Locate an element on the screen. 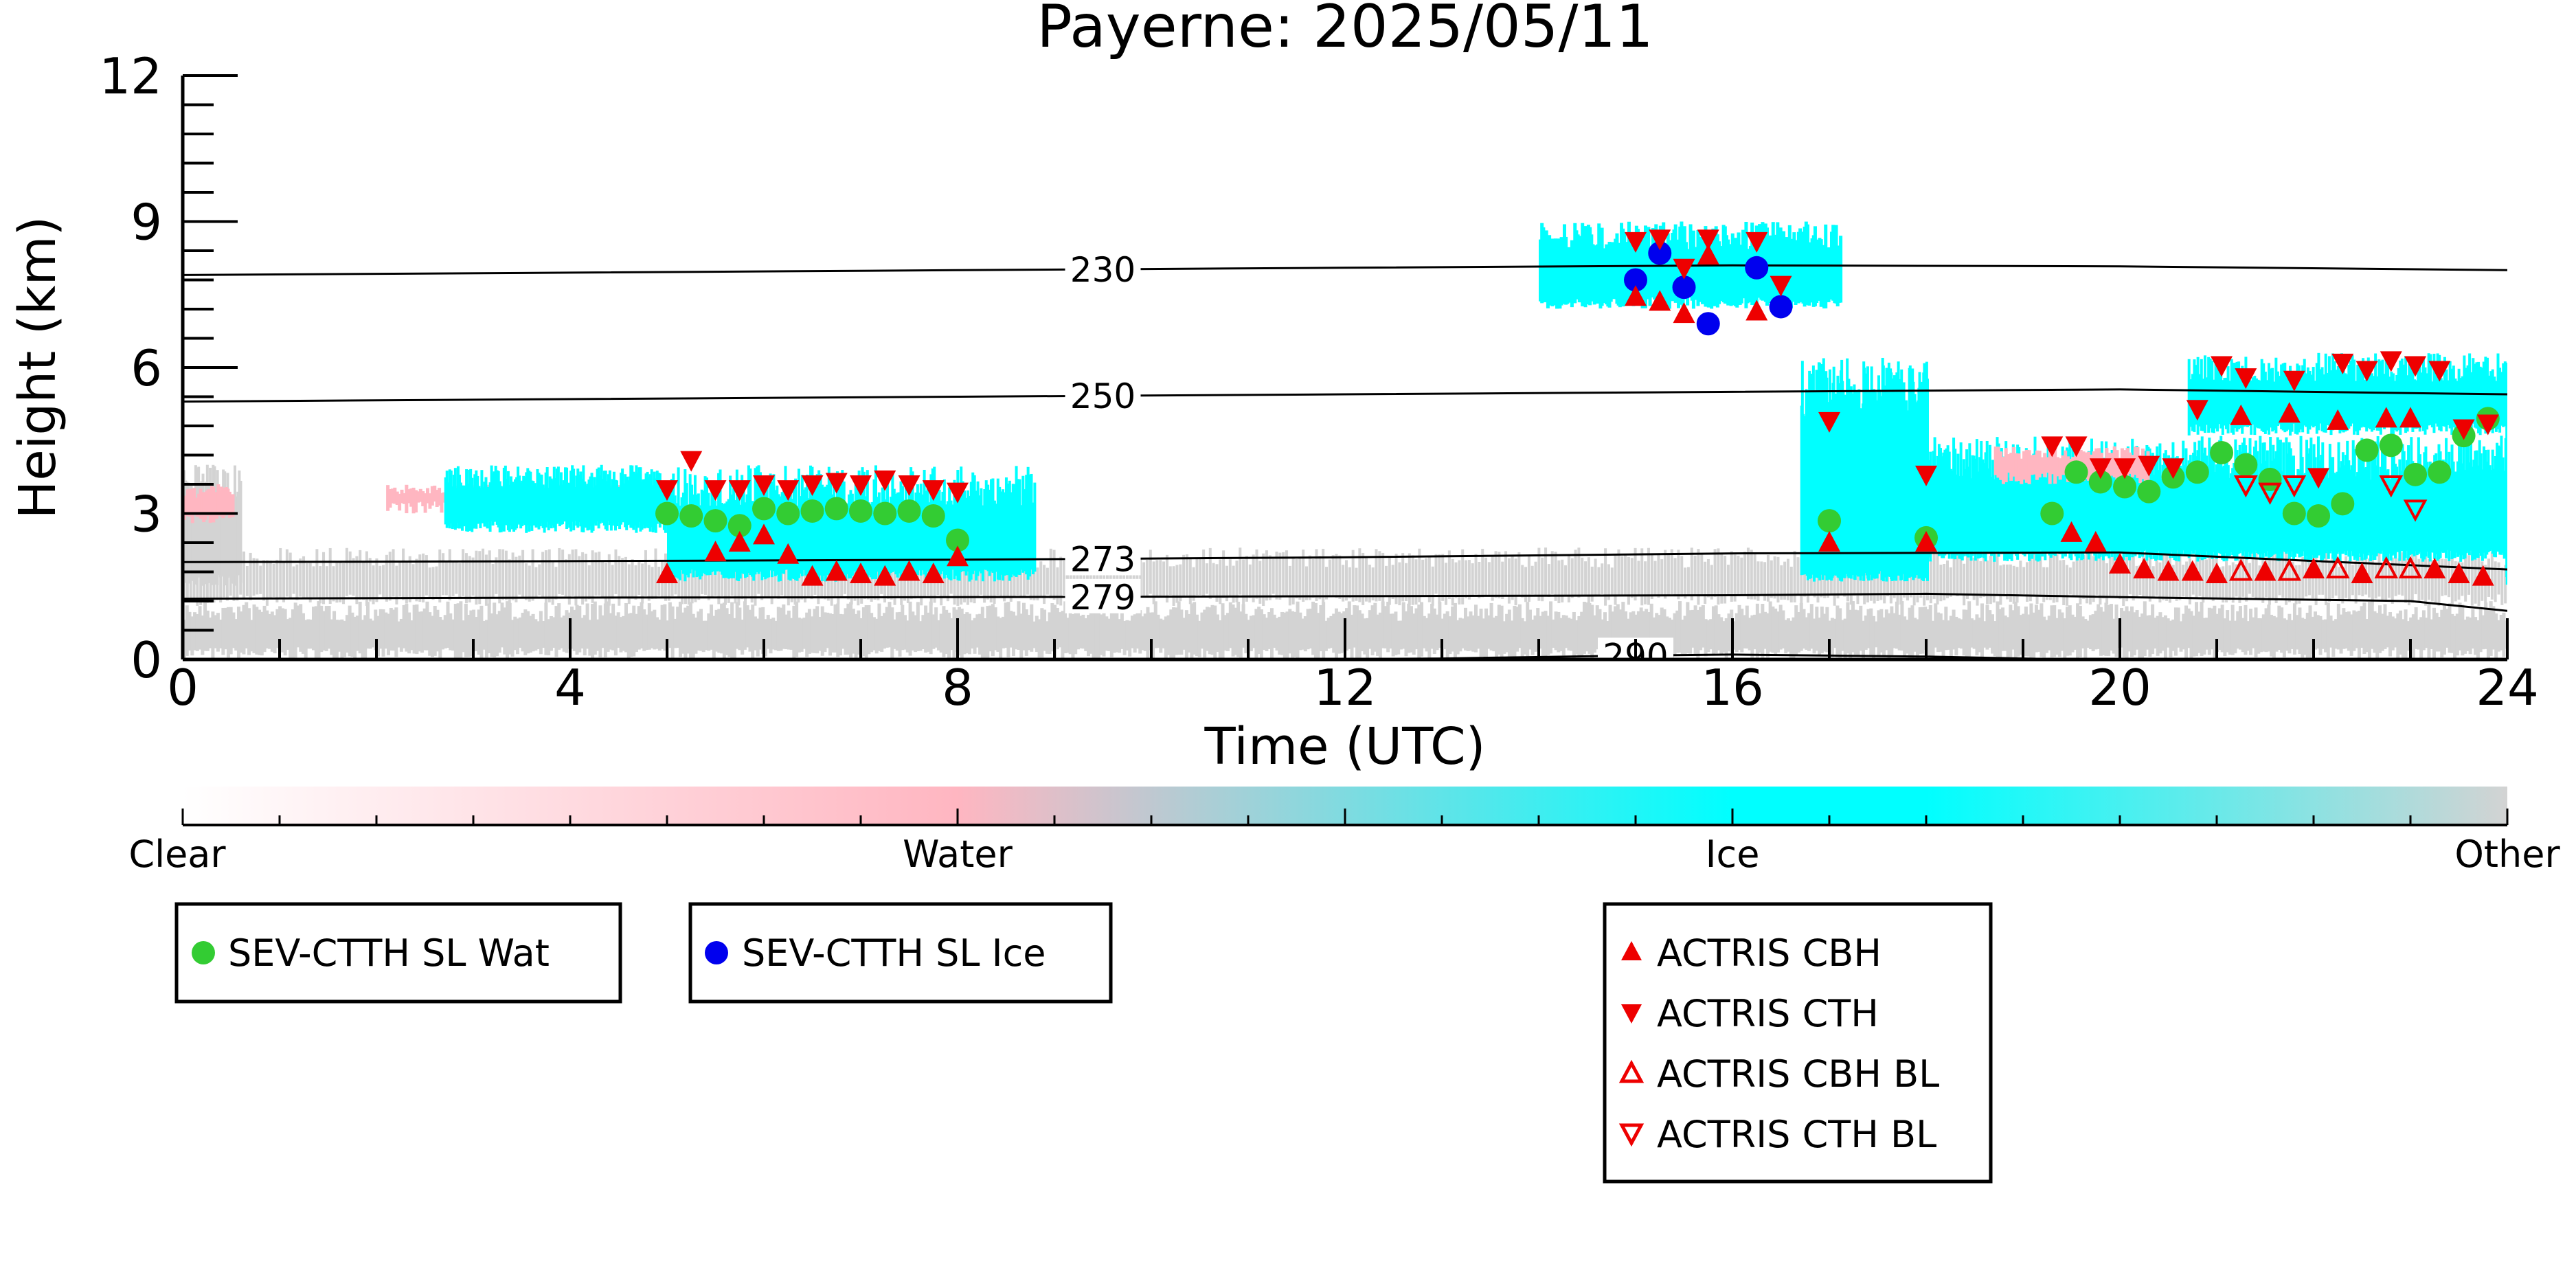 The width and height of the screenshot is (2576, 1288). y-tick-label-9: 9 is located at coordinates (146, 222).